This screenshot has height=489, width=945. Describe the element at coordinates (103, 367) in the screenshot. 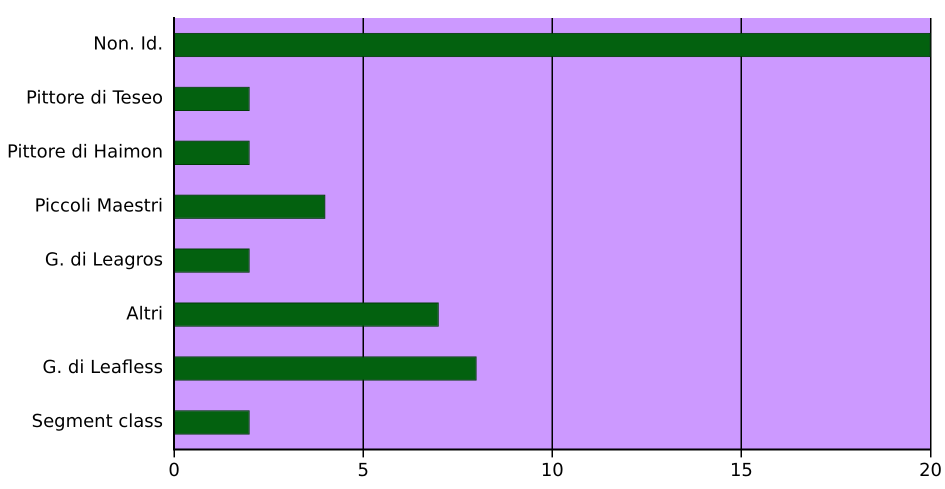

I see `y-tick-label: G. di Leafless` at that location.